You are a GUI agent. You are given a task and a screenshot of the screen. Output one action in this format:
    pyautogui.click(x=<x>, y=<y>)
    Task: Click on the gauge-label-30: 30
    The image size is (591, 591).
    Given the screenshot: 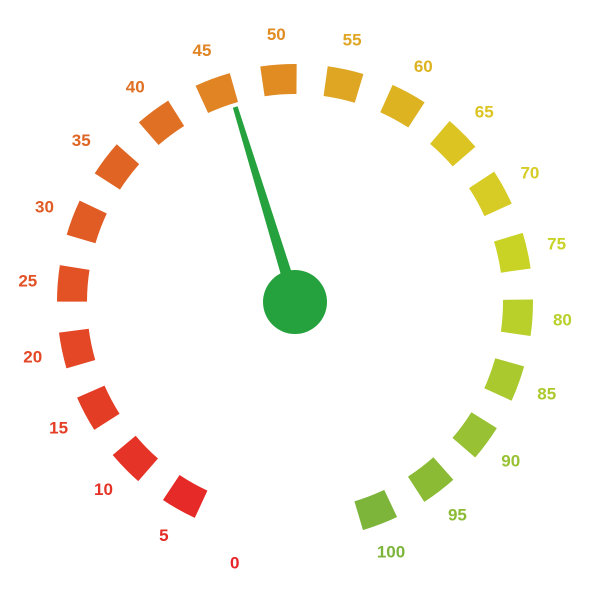 What is the action you would take?
    pyautogui.click(x=44, y=206)
    